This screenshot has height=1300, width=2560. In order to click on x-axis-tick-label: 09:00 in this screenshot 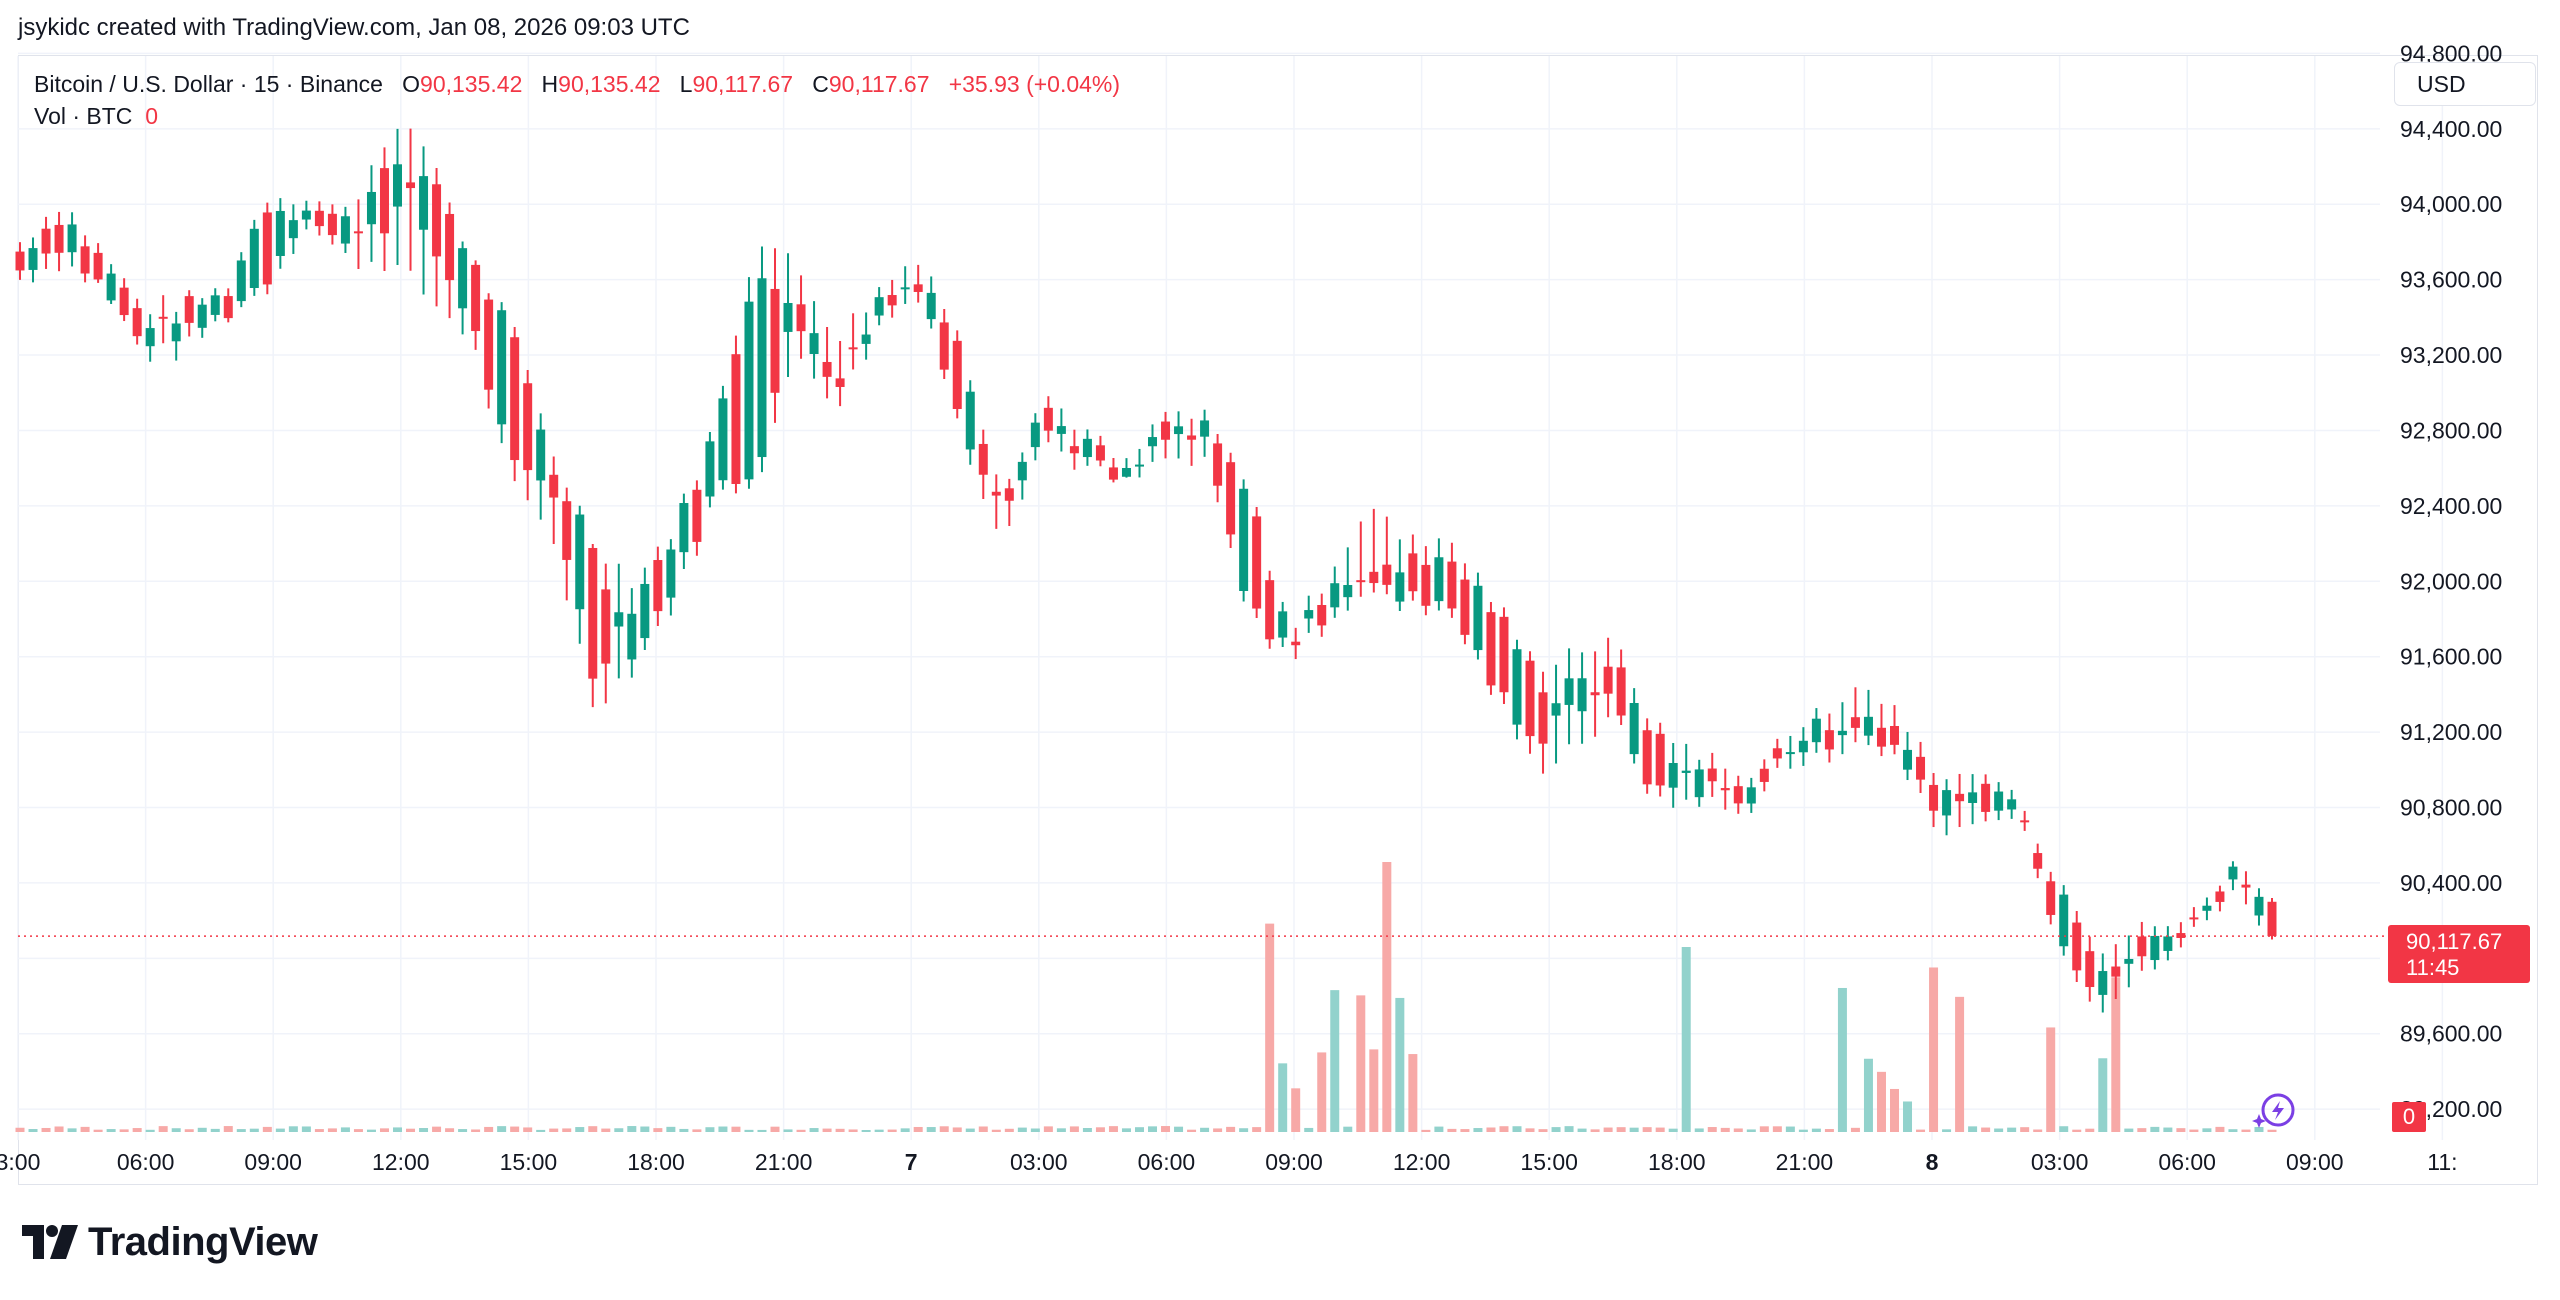, I will do `click(2315, 1162)`.